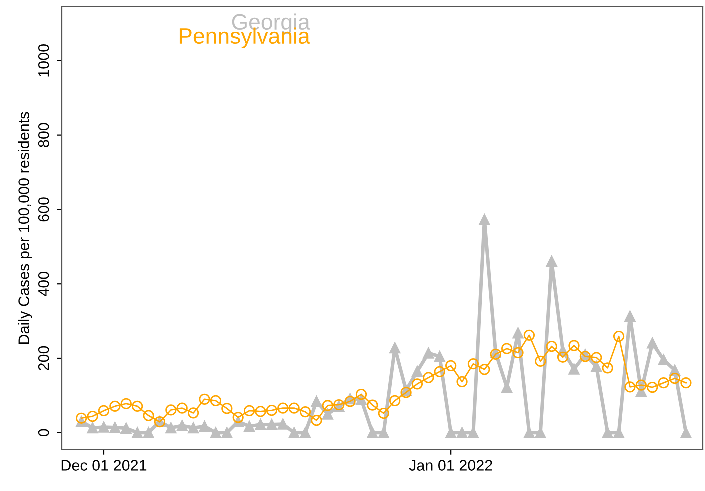  I want to click on y-tick-label: 1000, so click(44, 60).